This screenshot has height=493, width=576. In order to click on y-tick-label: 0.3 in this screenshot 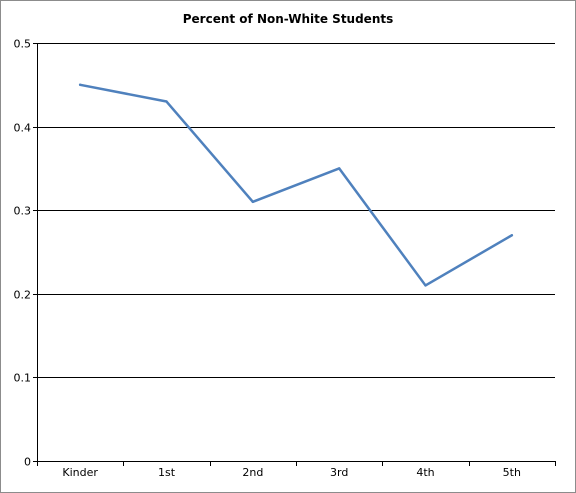, I will do `click(23, 211)`.